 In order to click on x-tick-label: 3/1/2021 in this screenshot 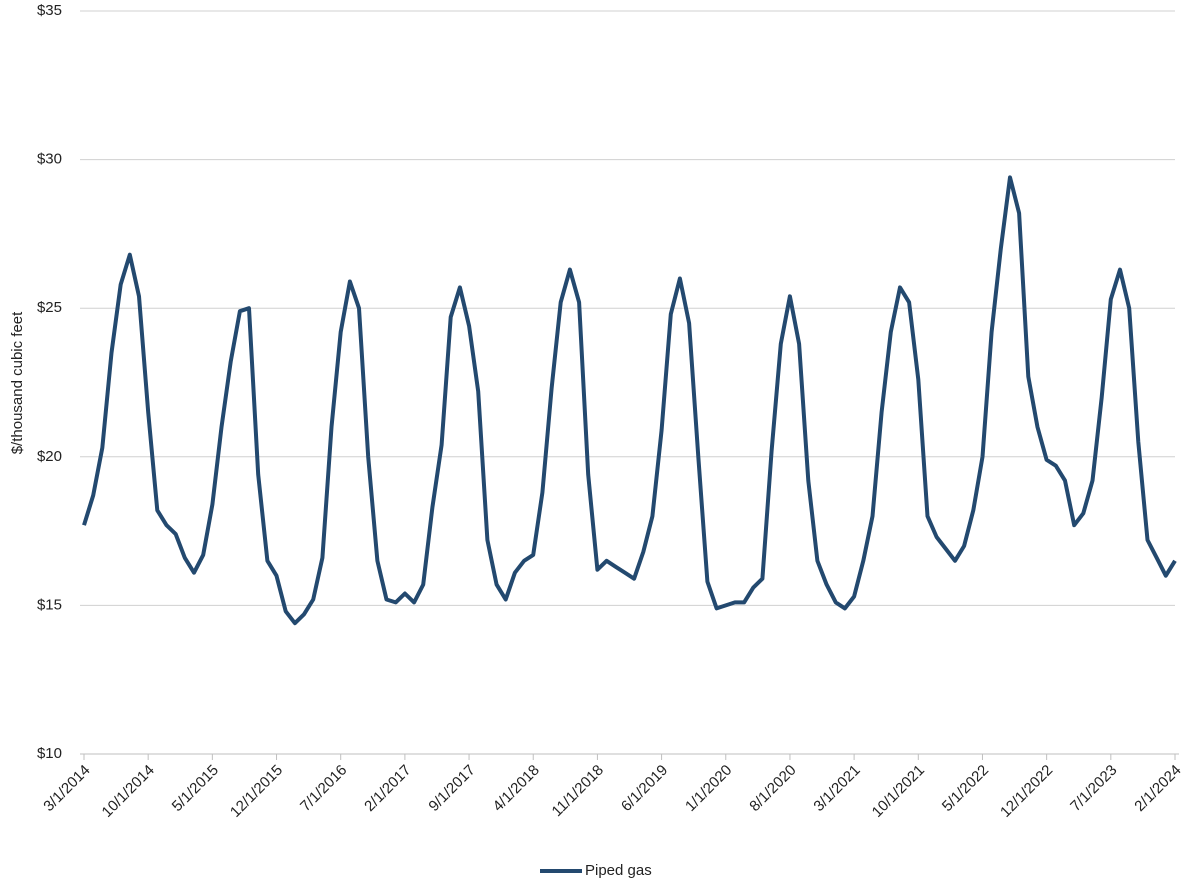, I will do `click(836, 788)`.